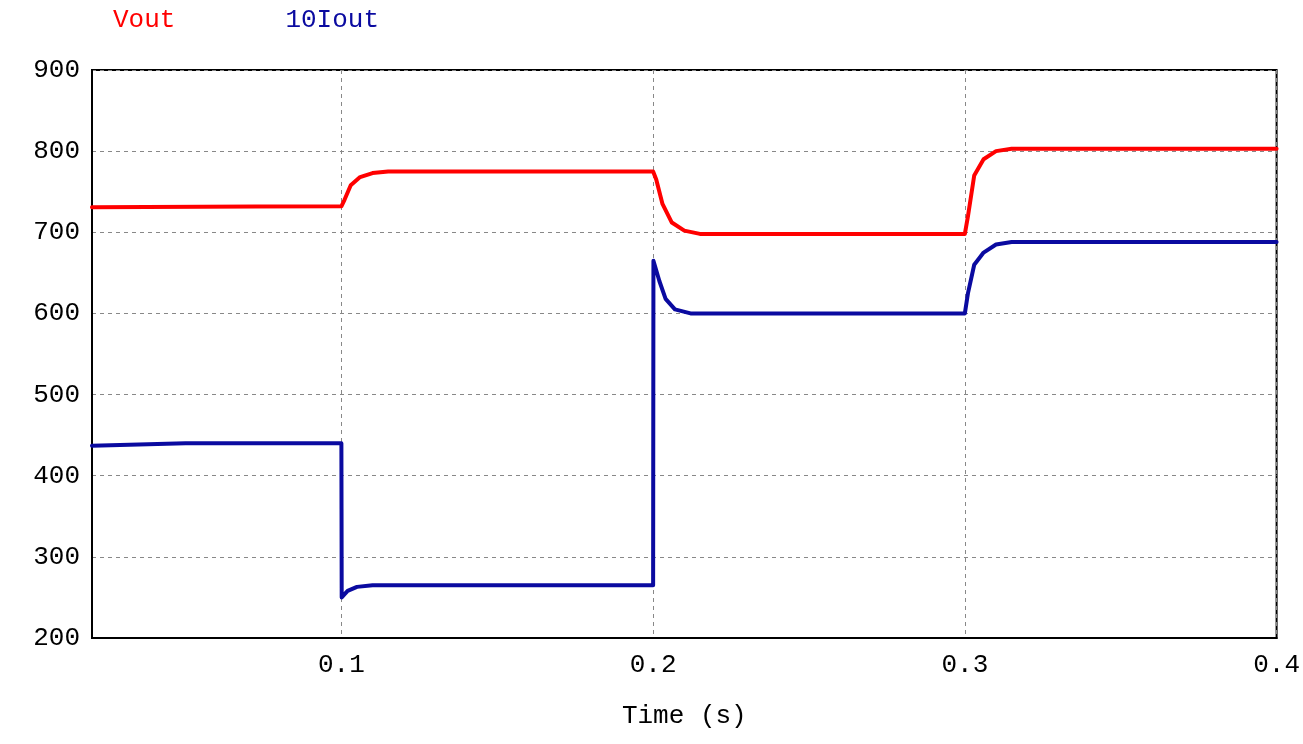 The width and height of the screenshot is (1303, 744). I want to click on x-tick-label: 0.3, so click(965, 665).